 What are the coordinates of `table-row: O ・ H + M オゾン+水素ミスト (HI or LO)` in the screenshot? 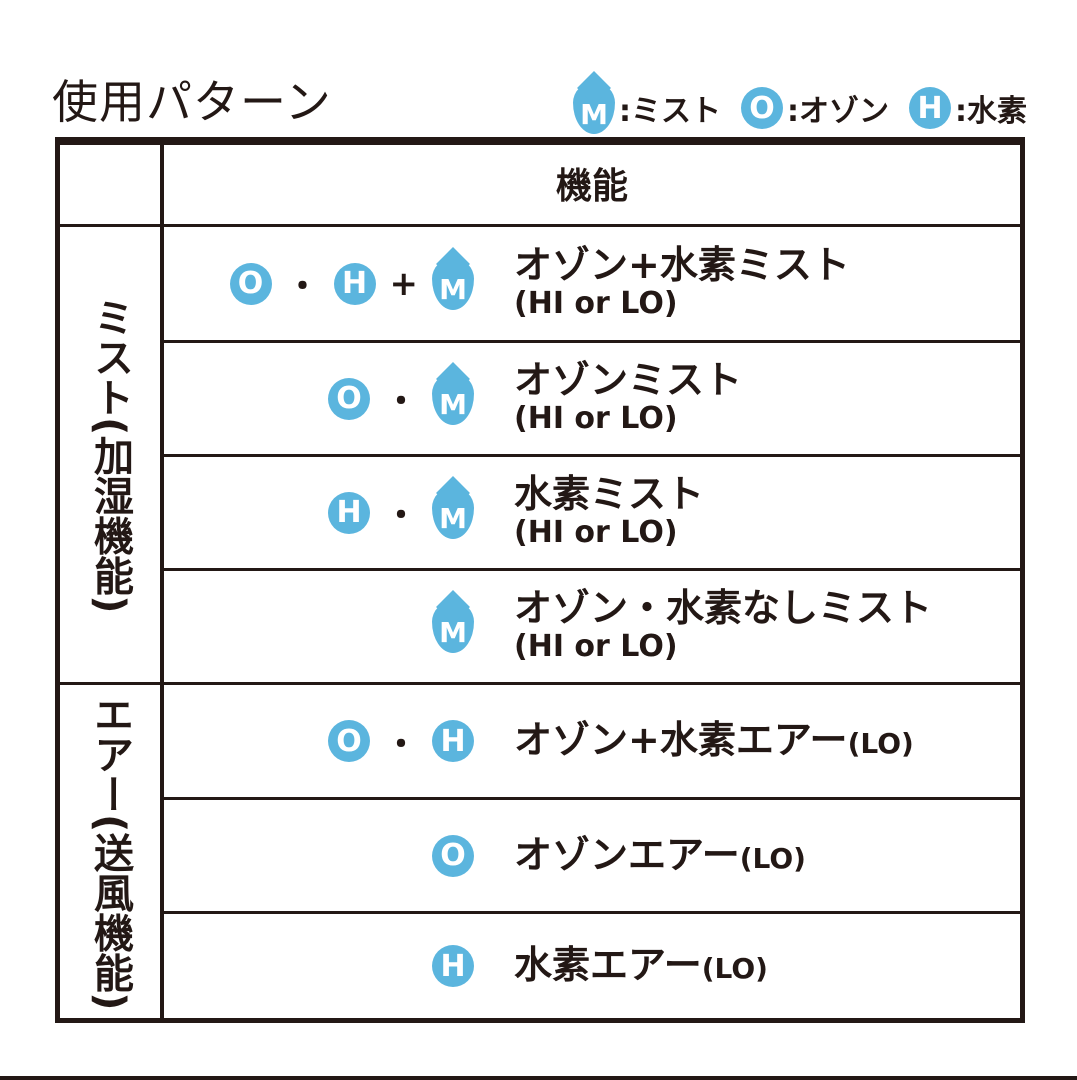 It's located at (592, 283).